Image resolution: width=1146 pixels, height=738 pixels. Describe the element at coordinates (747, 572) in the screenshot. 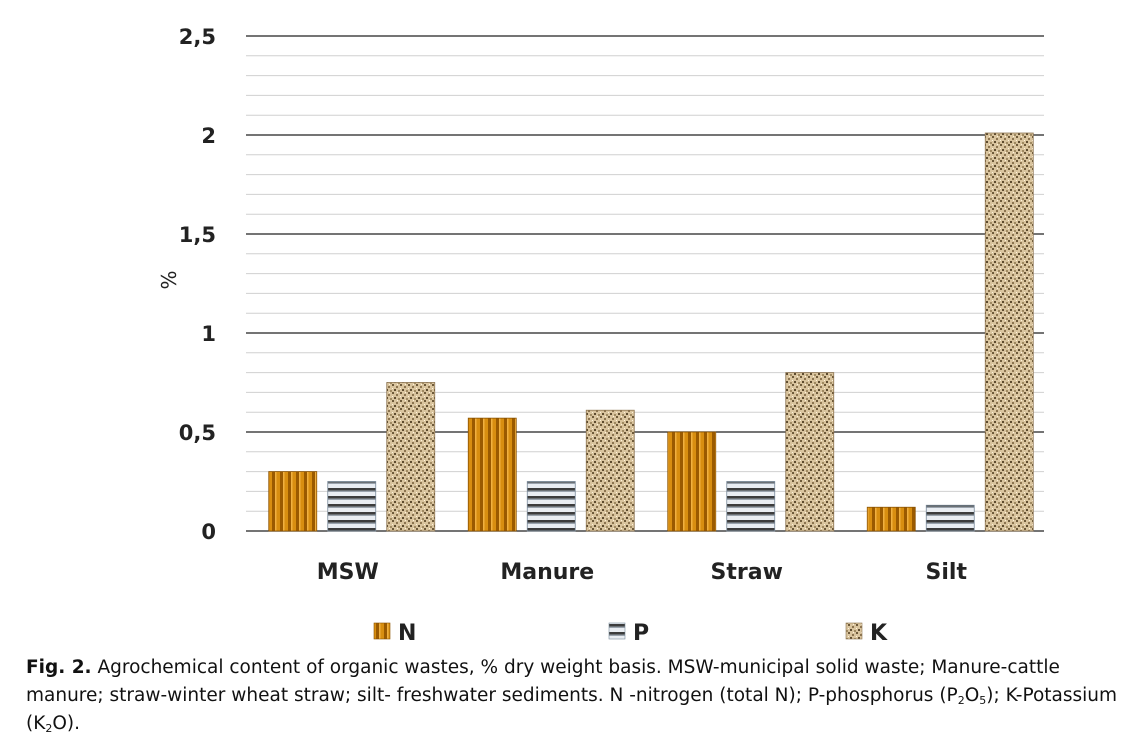

I see `x-category-label: Straw` at that location.